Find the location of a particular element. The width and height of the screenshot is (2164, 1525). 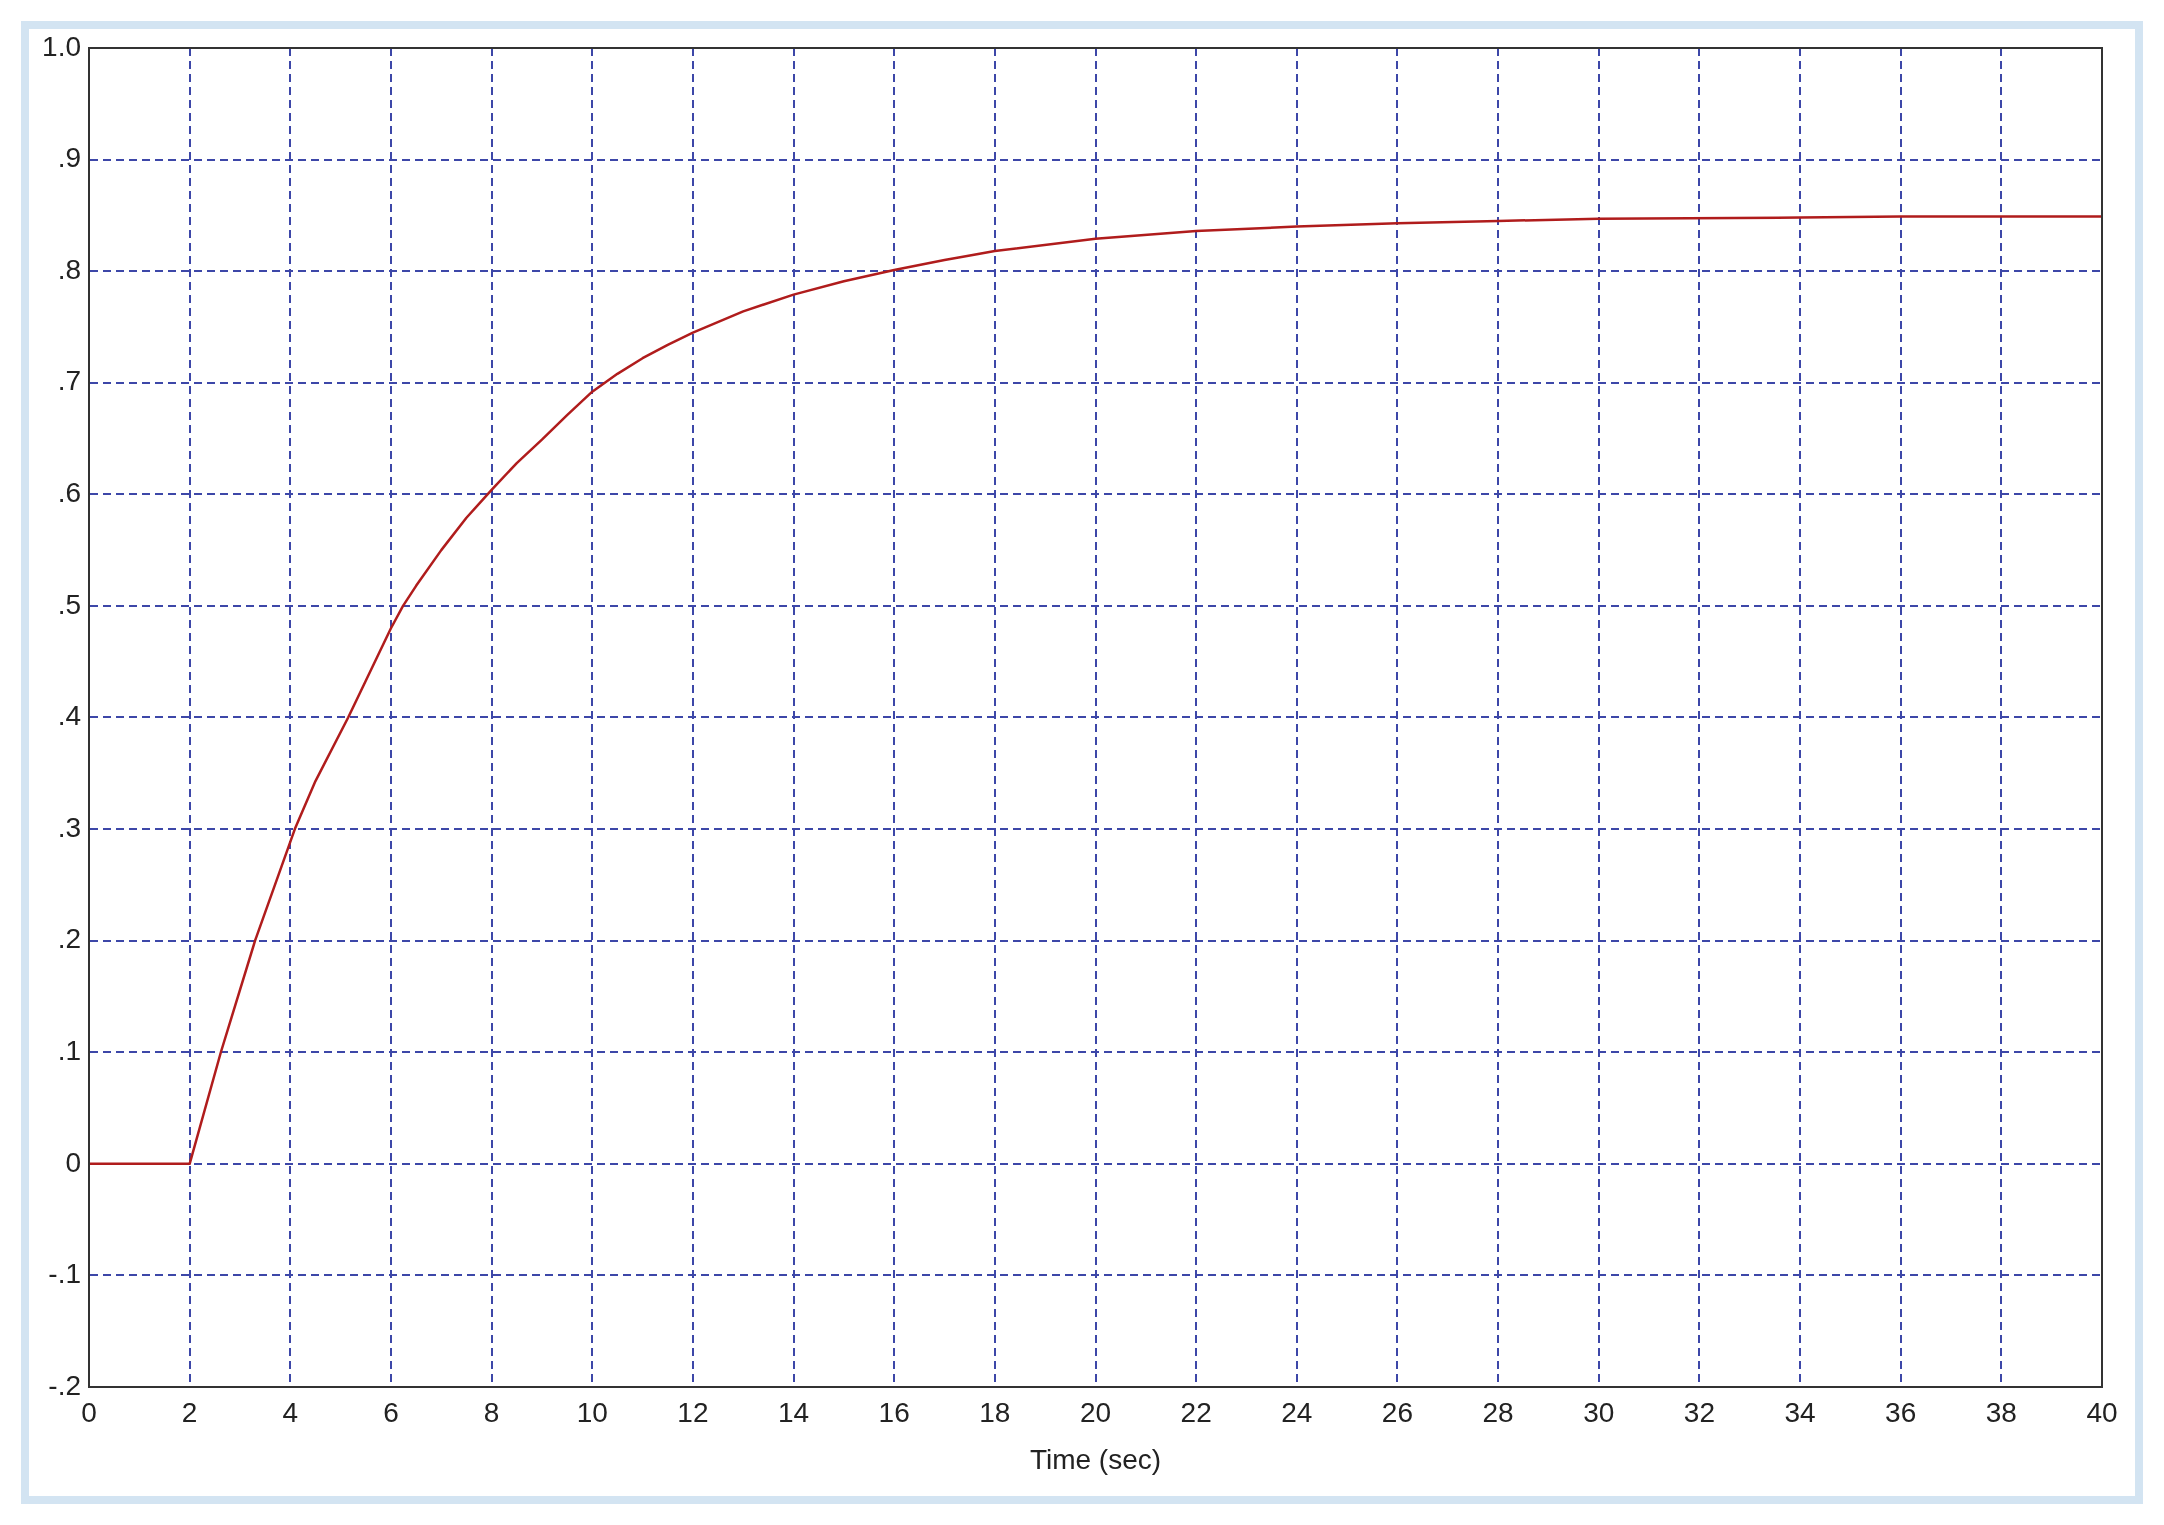

x-tick-label: 34 is located at coordinates (1800, 1412).